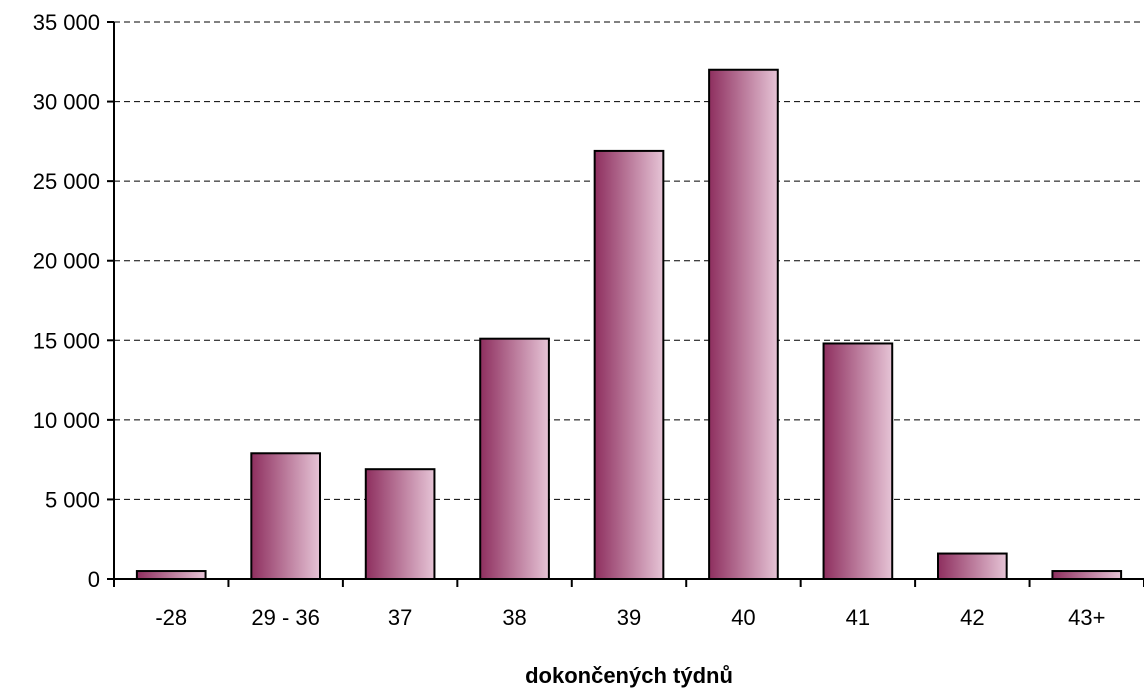  What do you see at coordinates (66, 261) in the screenshot?
I see `y-tick-label: 20 000` at bounding box center [66, 261].